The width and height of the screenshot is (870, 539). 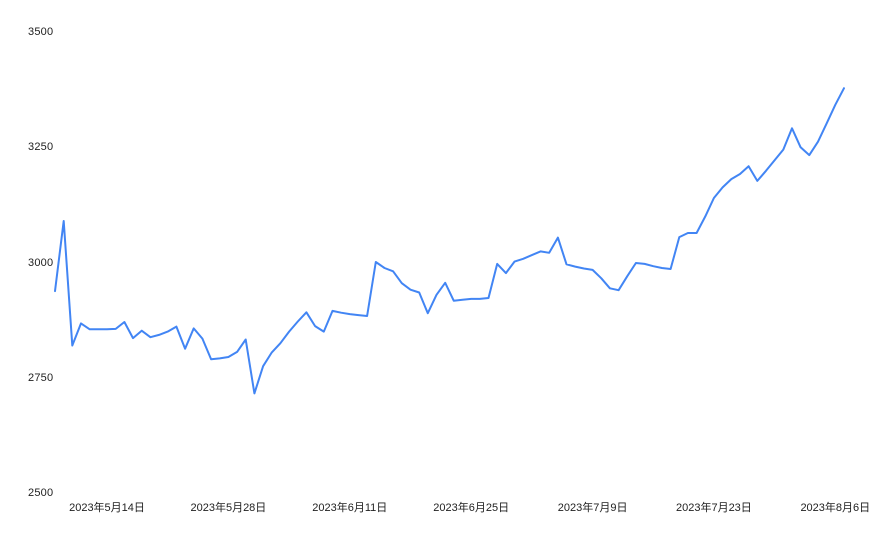 What do you see at coordinates (228, 508) in the screenshot?
I see `x-tick-label: 2023年5月28日` at bounding box center [228, 508].